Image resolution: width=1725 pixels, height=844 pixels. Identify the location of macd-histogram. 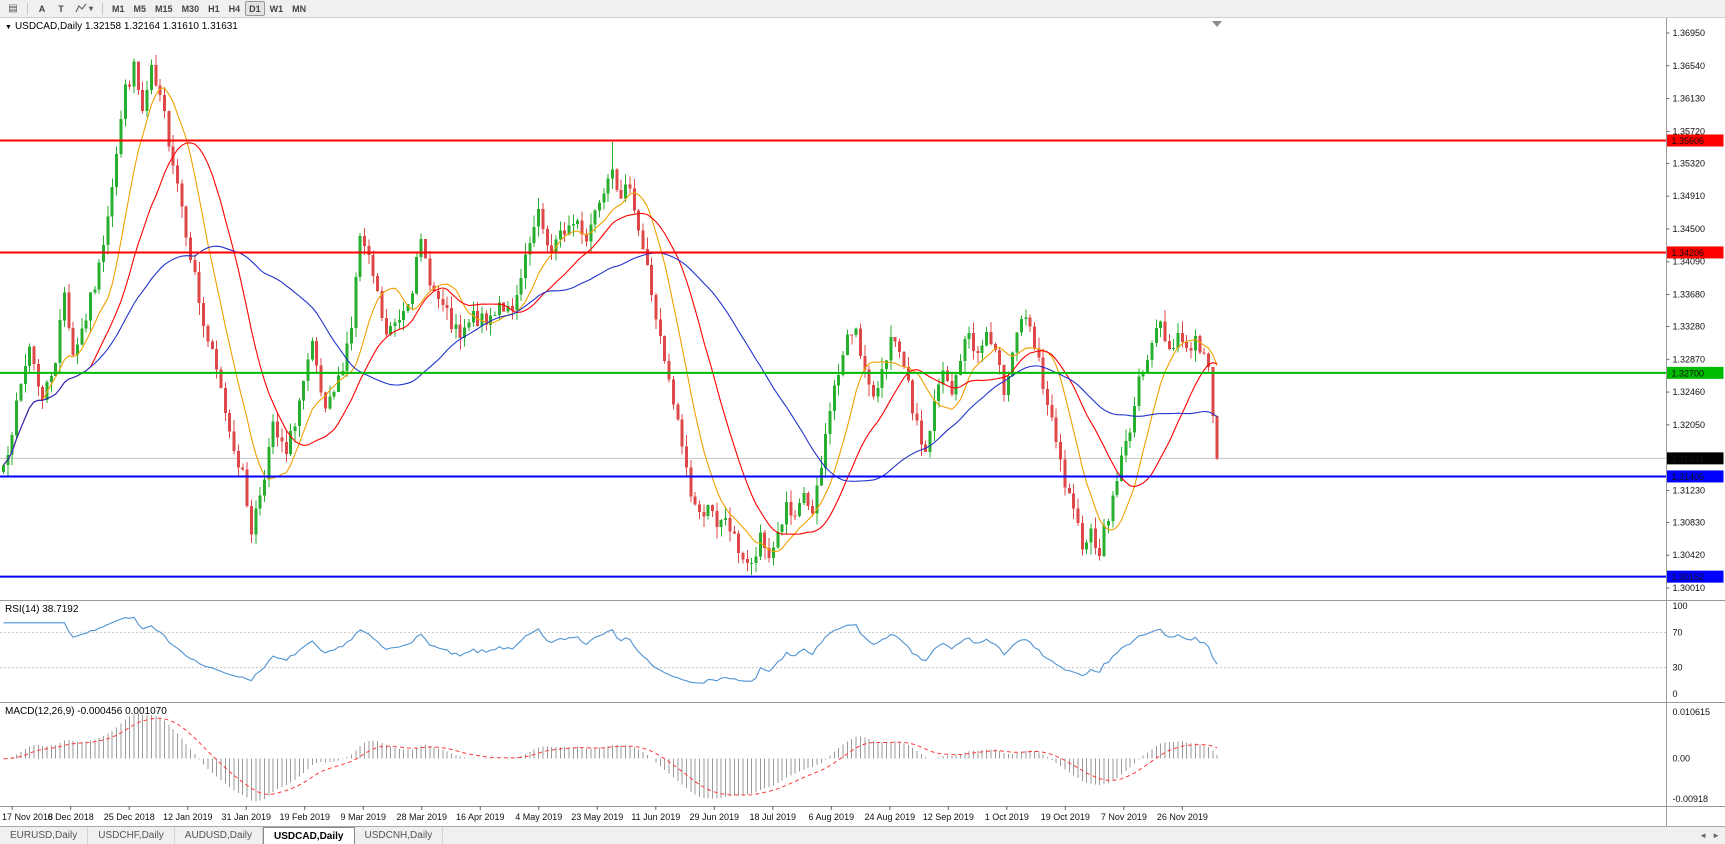
(612, 757).